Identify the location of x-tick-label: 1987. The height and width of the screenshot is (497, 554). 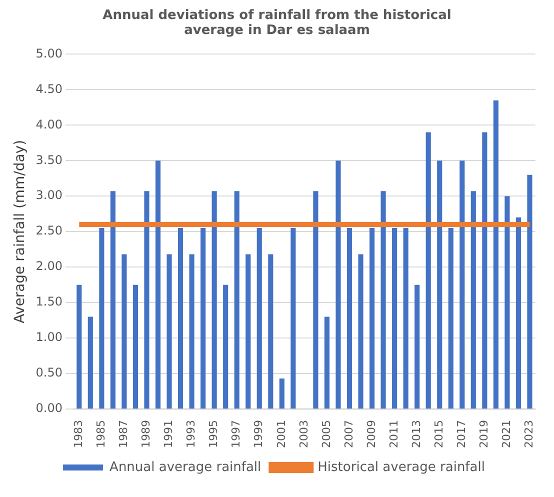
(123, 434).